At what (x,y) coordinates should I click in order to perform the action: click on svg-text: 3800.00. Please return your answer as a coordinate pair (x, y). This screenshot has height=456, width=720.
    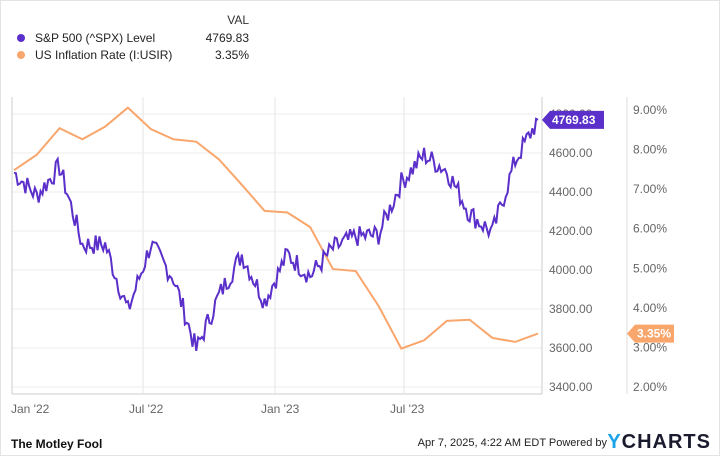
    Looking at the image, I should click on (571, 309).